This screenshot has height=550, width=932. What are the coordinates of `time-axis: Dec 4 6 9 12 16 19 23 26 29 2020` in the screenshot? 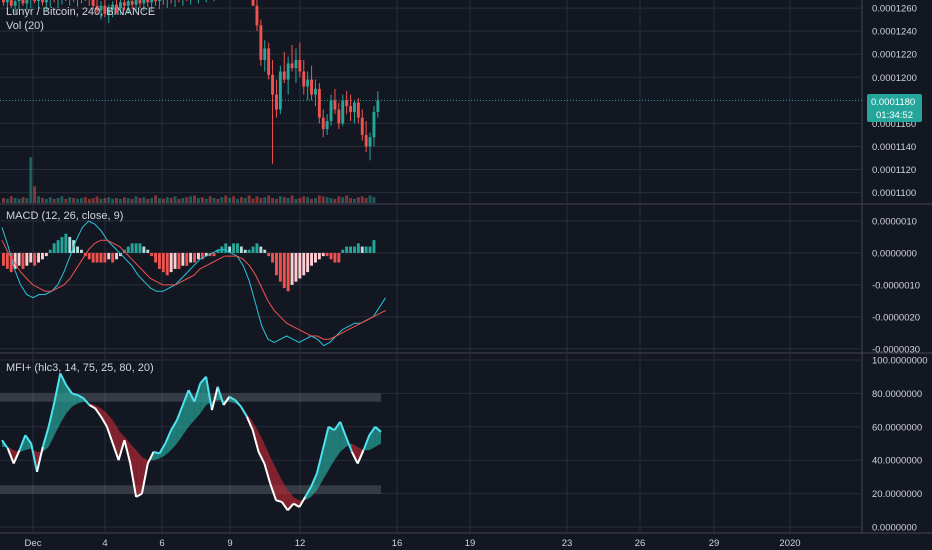 It's located at (413, 543).